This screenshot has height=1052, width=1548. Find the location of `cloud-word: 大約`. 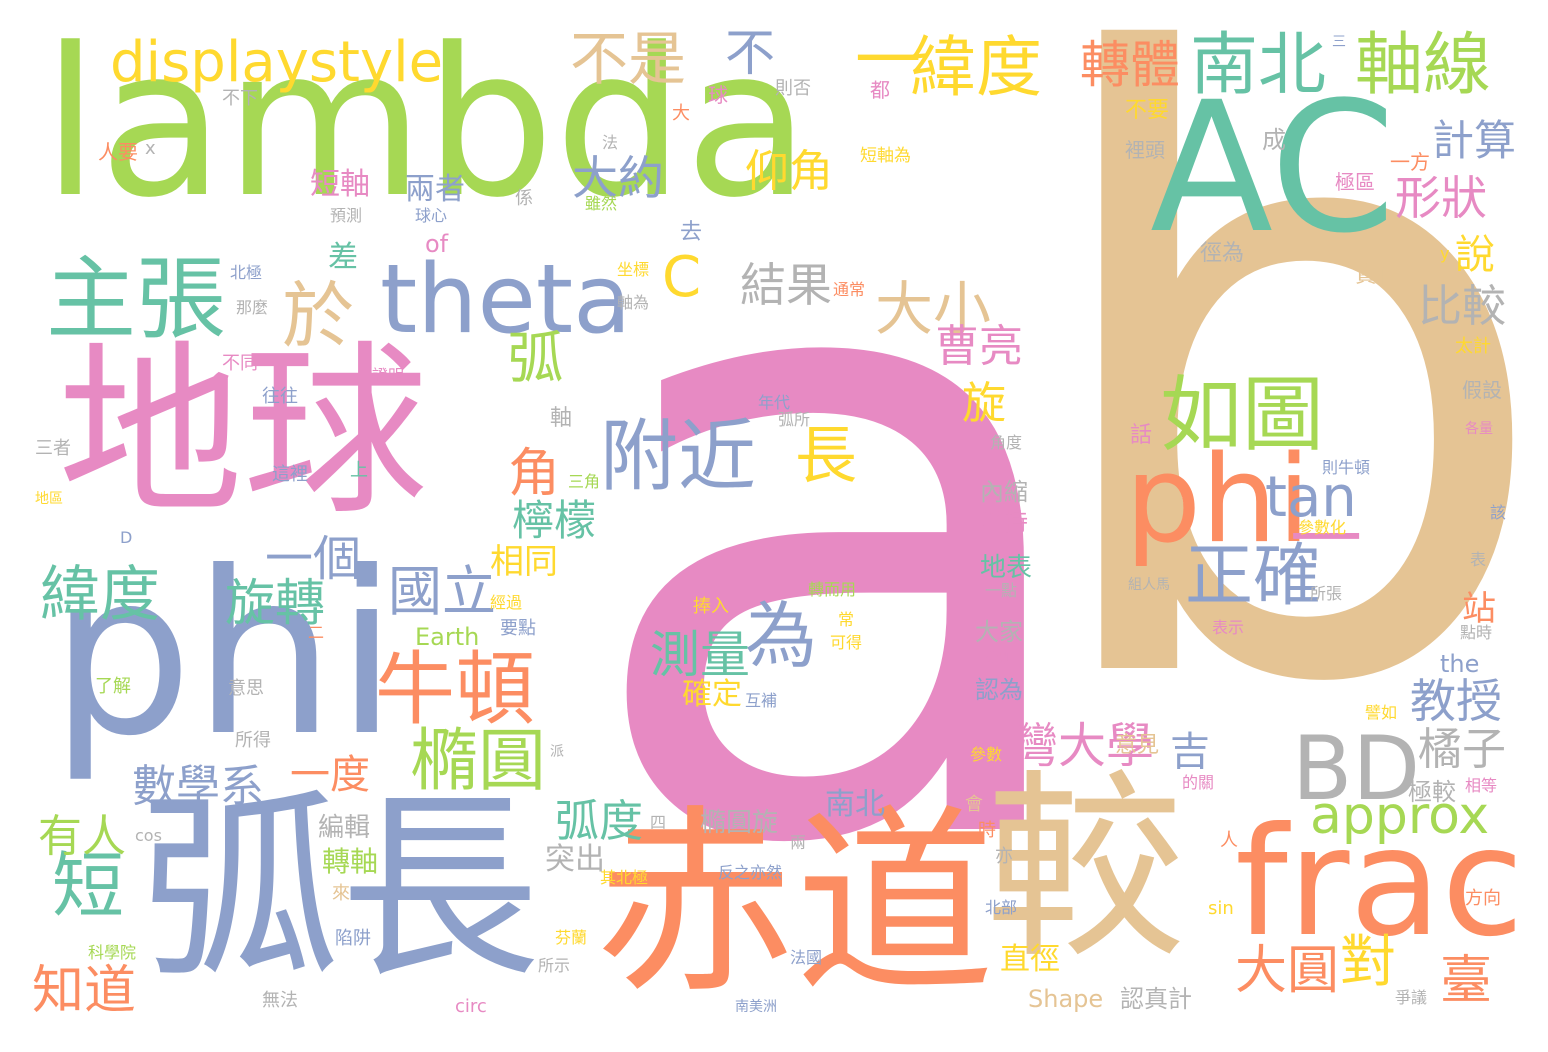

cloud-word: 大約 is located at coordinates (618, 178).